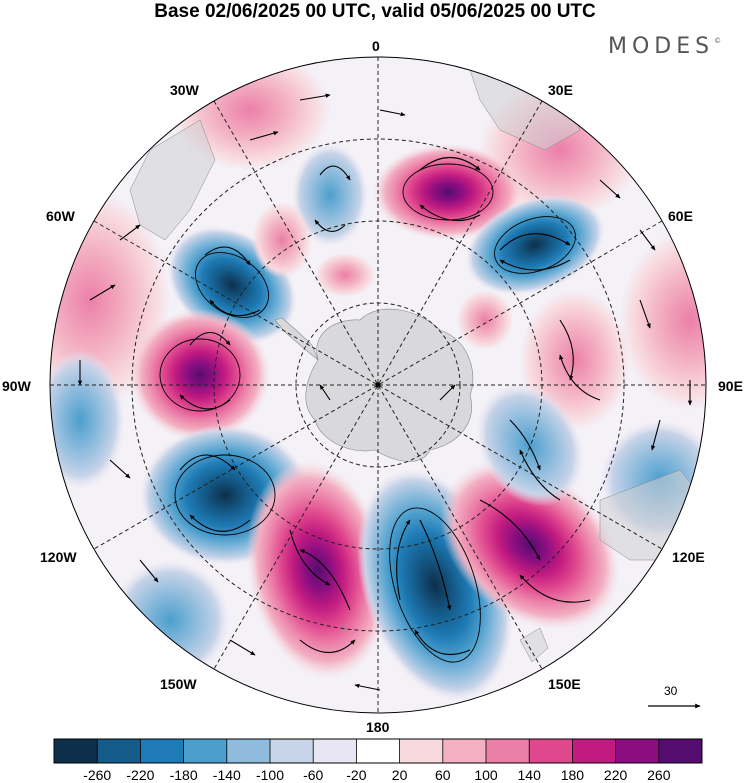 This screenshot has width=750, height=783. What do you see at coordinates (730, 386) in the screenshot?
I see `lon-label-90e: 90E` at bounding box center [730, 386].